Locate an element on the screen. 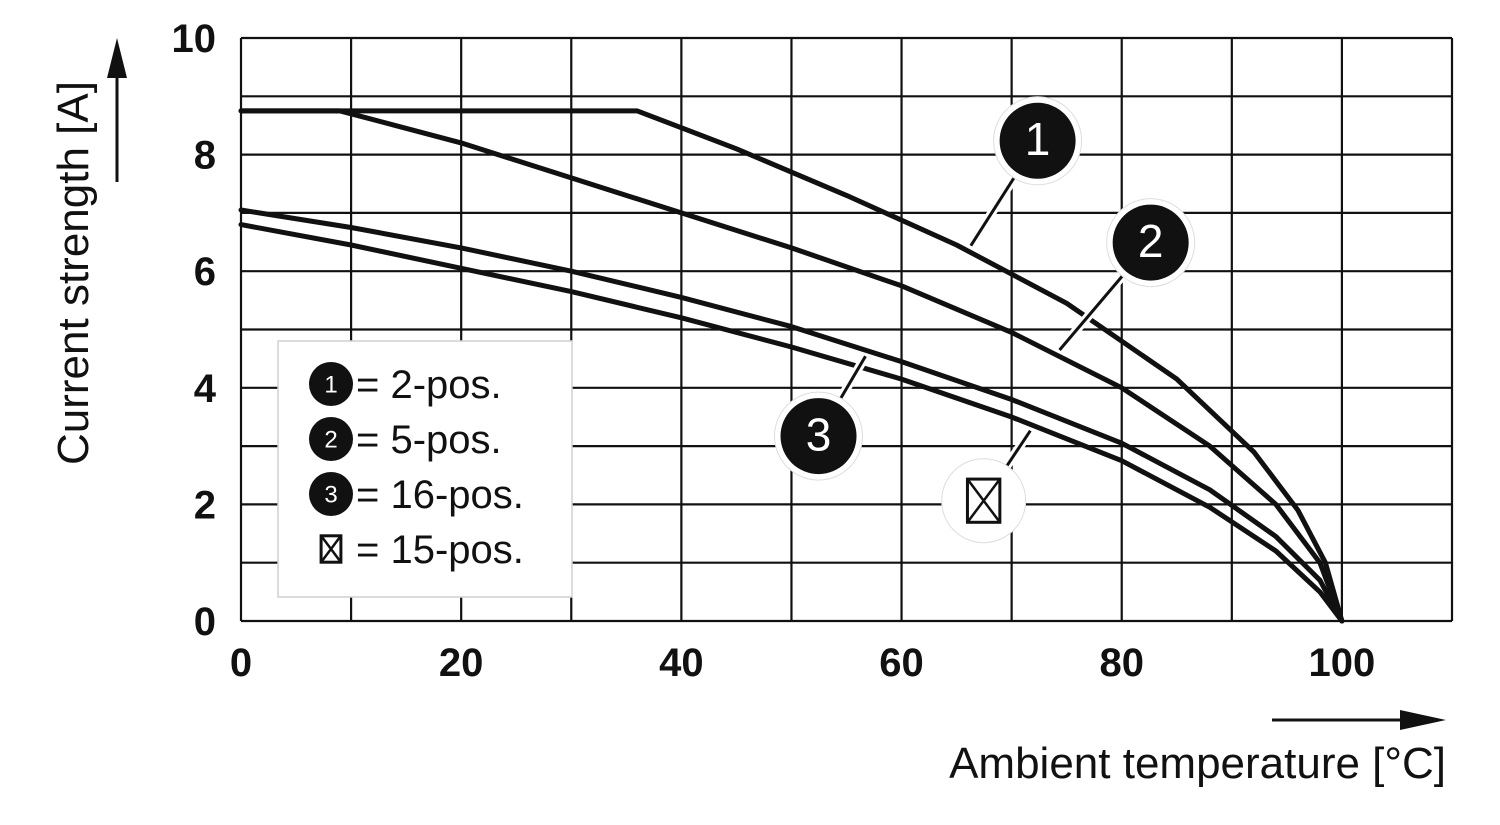  legend-entry-label: = 5-pos. is located at coordinates (429, 440).